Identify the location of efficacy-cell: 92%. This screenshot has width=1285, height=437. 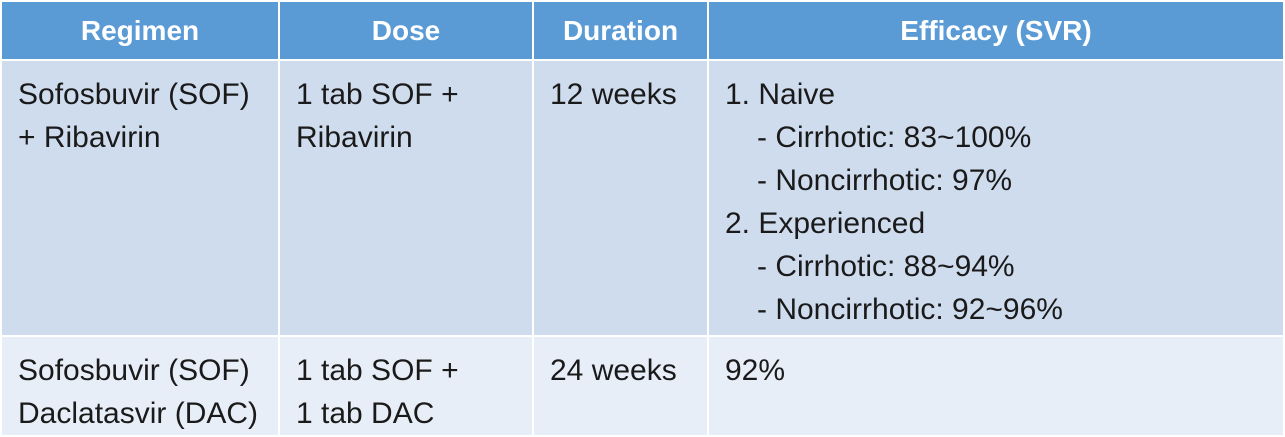
(996, 386).